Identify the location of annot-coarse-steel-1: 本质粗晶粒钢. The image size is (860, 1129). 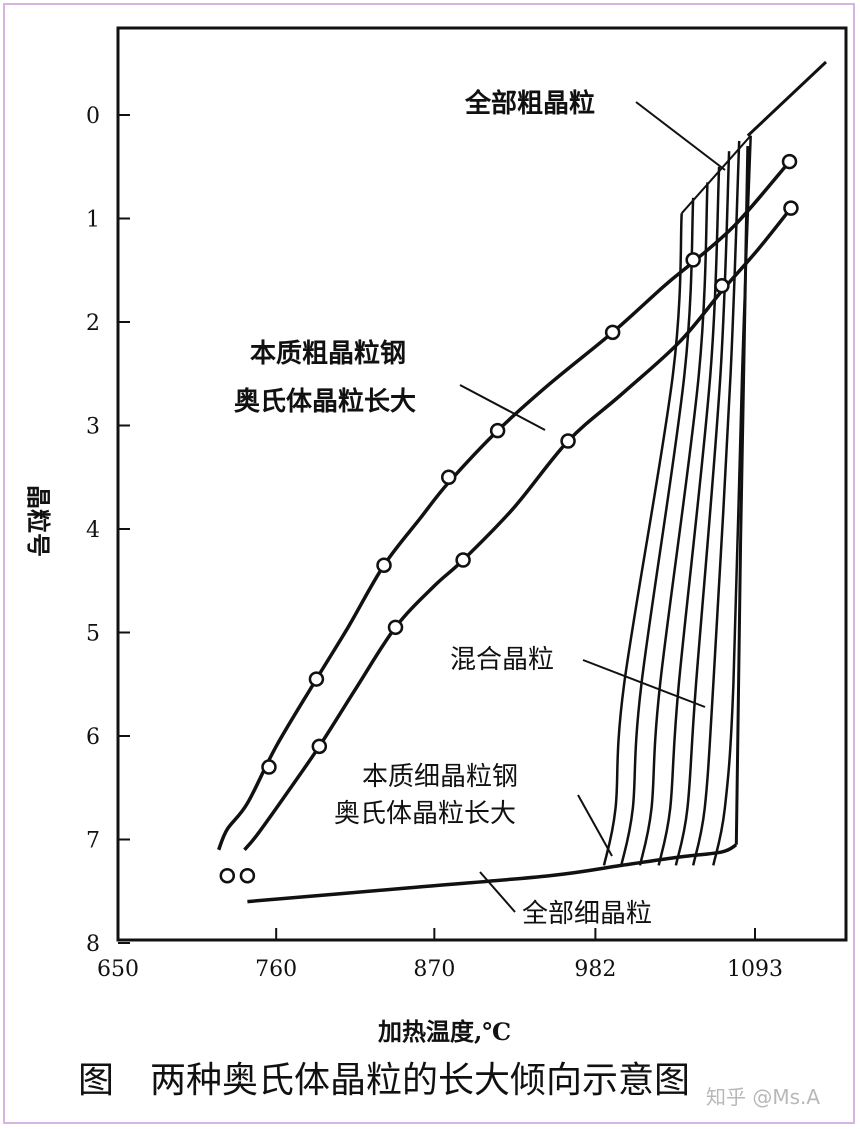
(328, 353).